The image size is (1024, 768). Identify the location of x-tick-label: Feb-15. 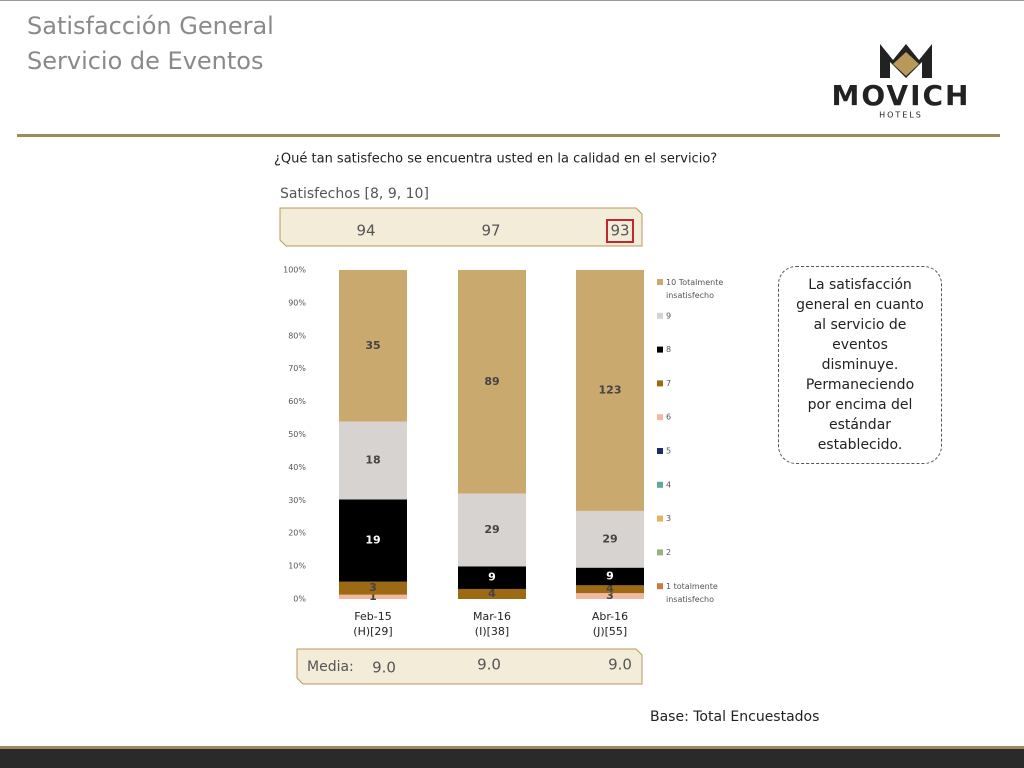
(372, 616).